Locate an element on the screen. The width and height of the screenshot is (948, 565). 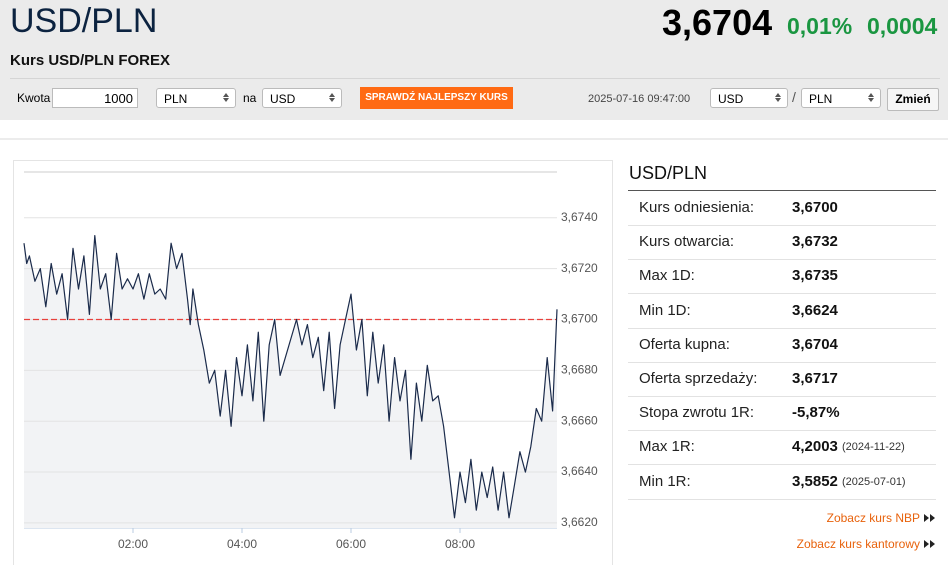
stats-label: Max 1R: is located at coordinates (667, 447).